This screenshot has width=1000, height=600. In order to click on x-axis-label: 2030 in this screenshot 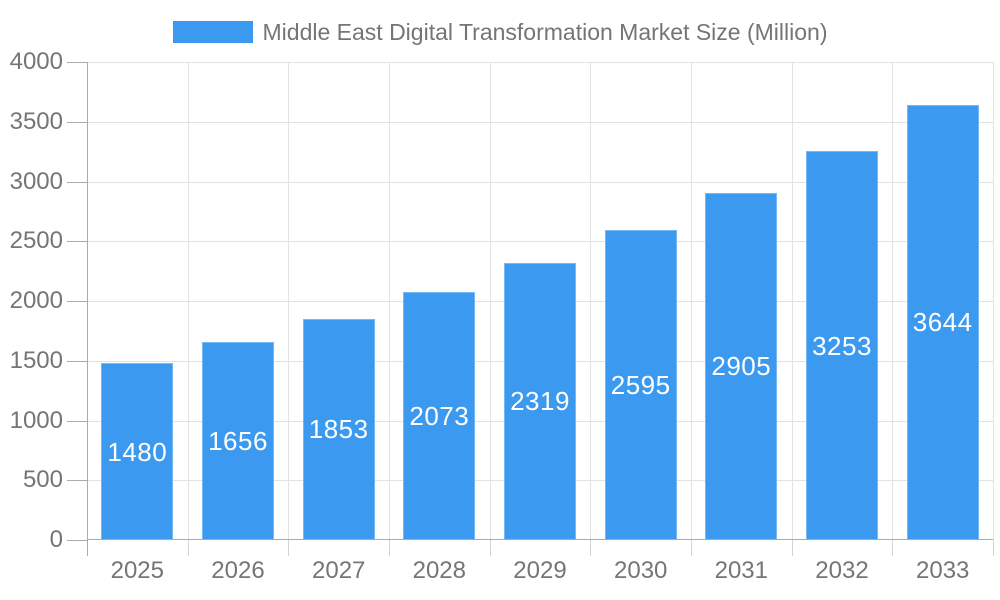, I will do `click(640, 570)`.